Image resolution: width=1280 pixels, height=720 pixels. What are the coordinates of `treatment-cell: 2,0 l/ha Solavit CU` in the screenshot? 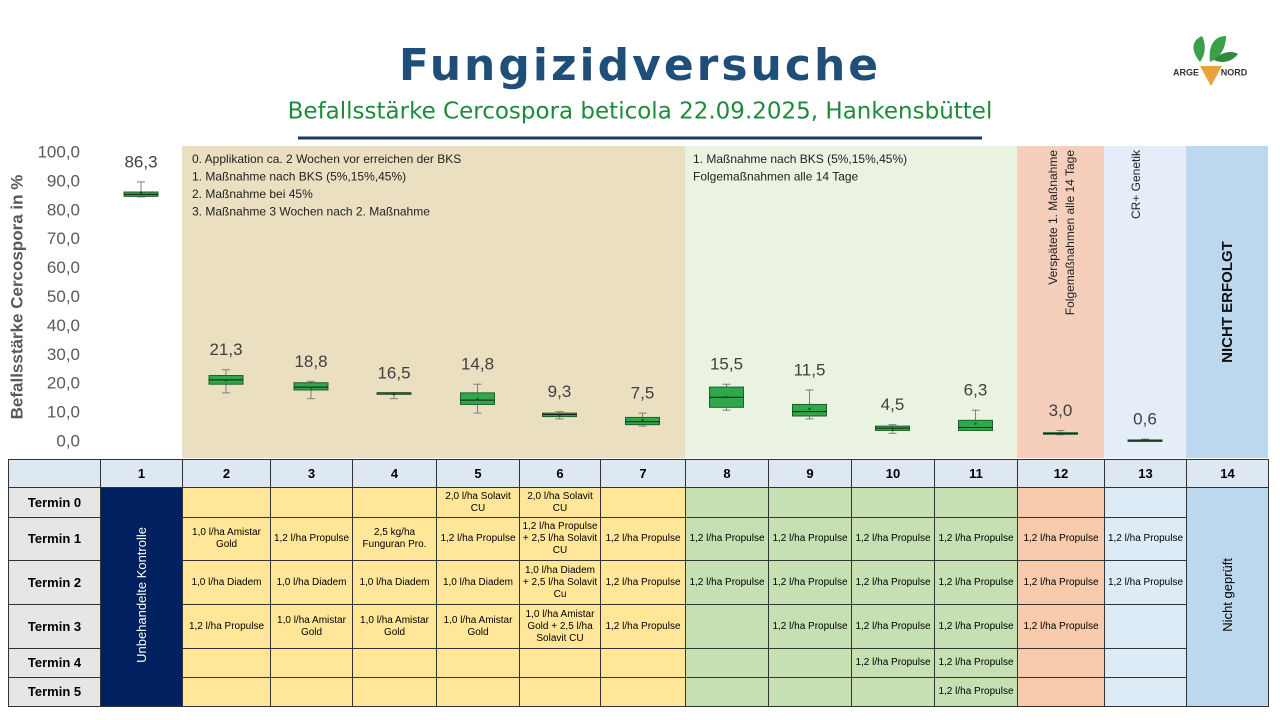 It's located at (560, 502).